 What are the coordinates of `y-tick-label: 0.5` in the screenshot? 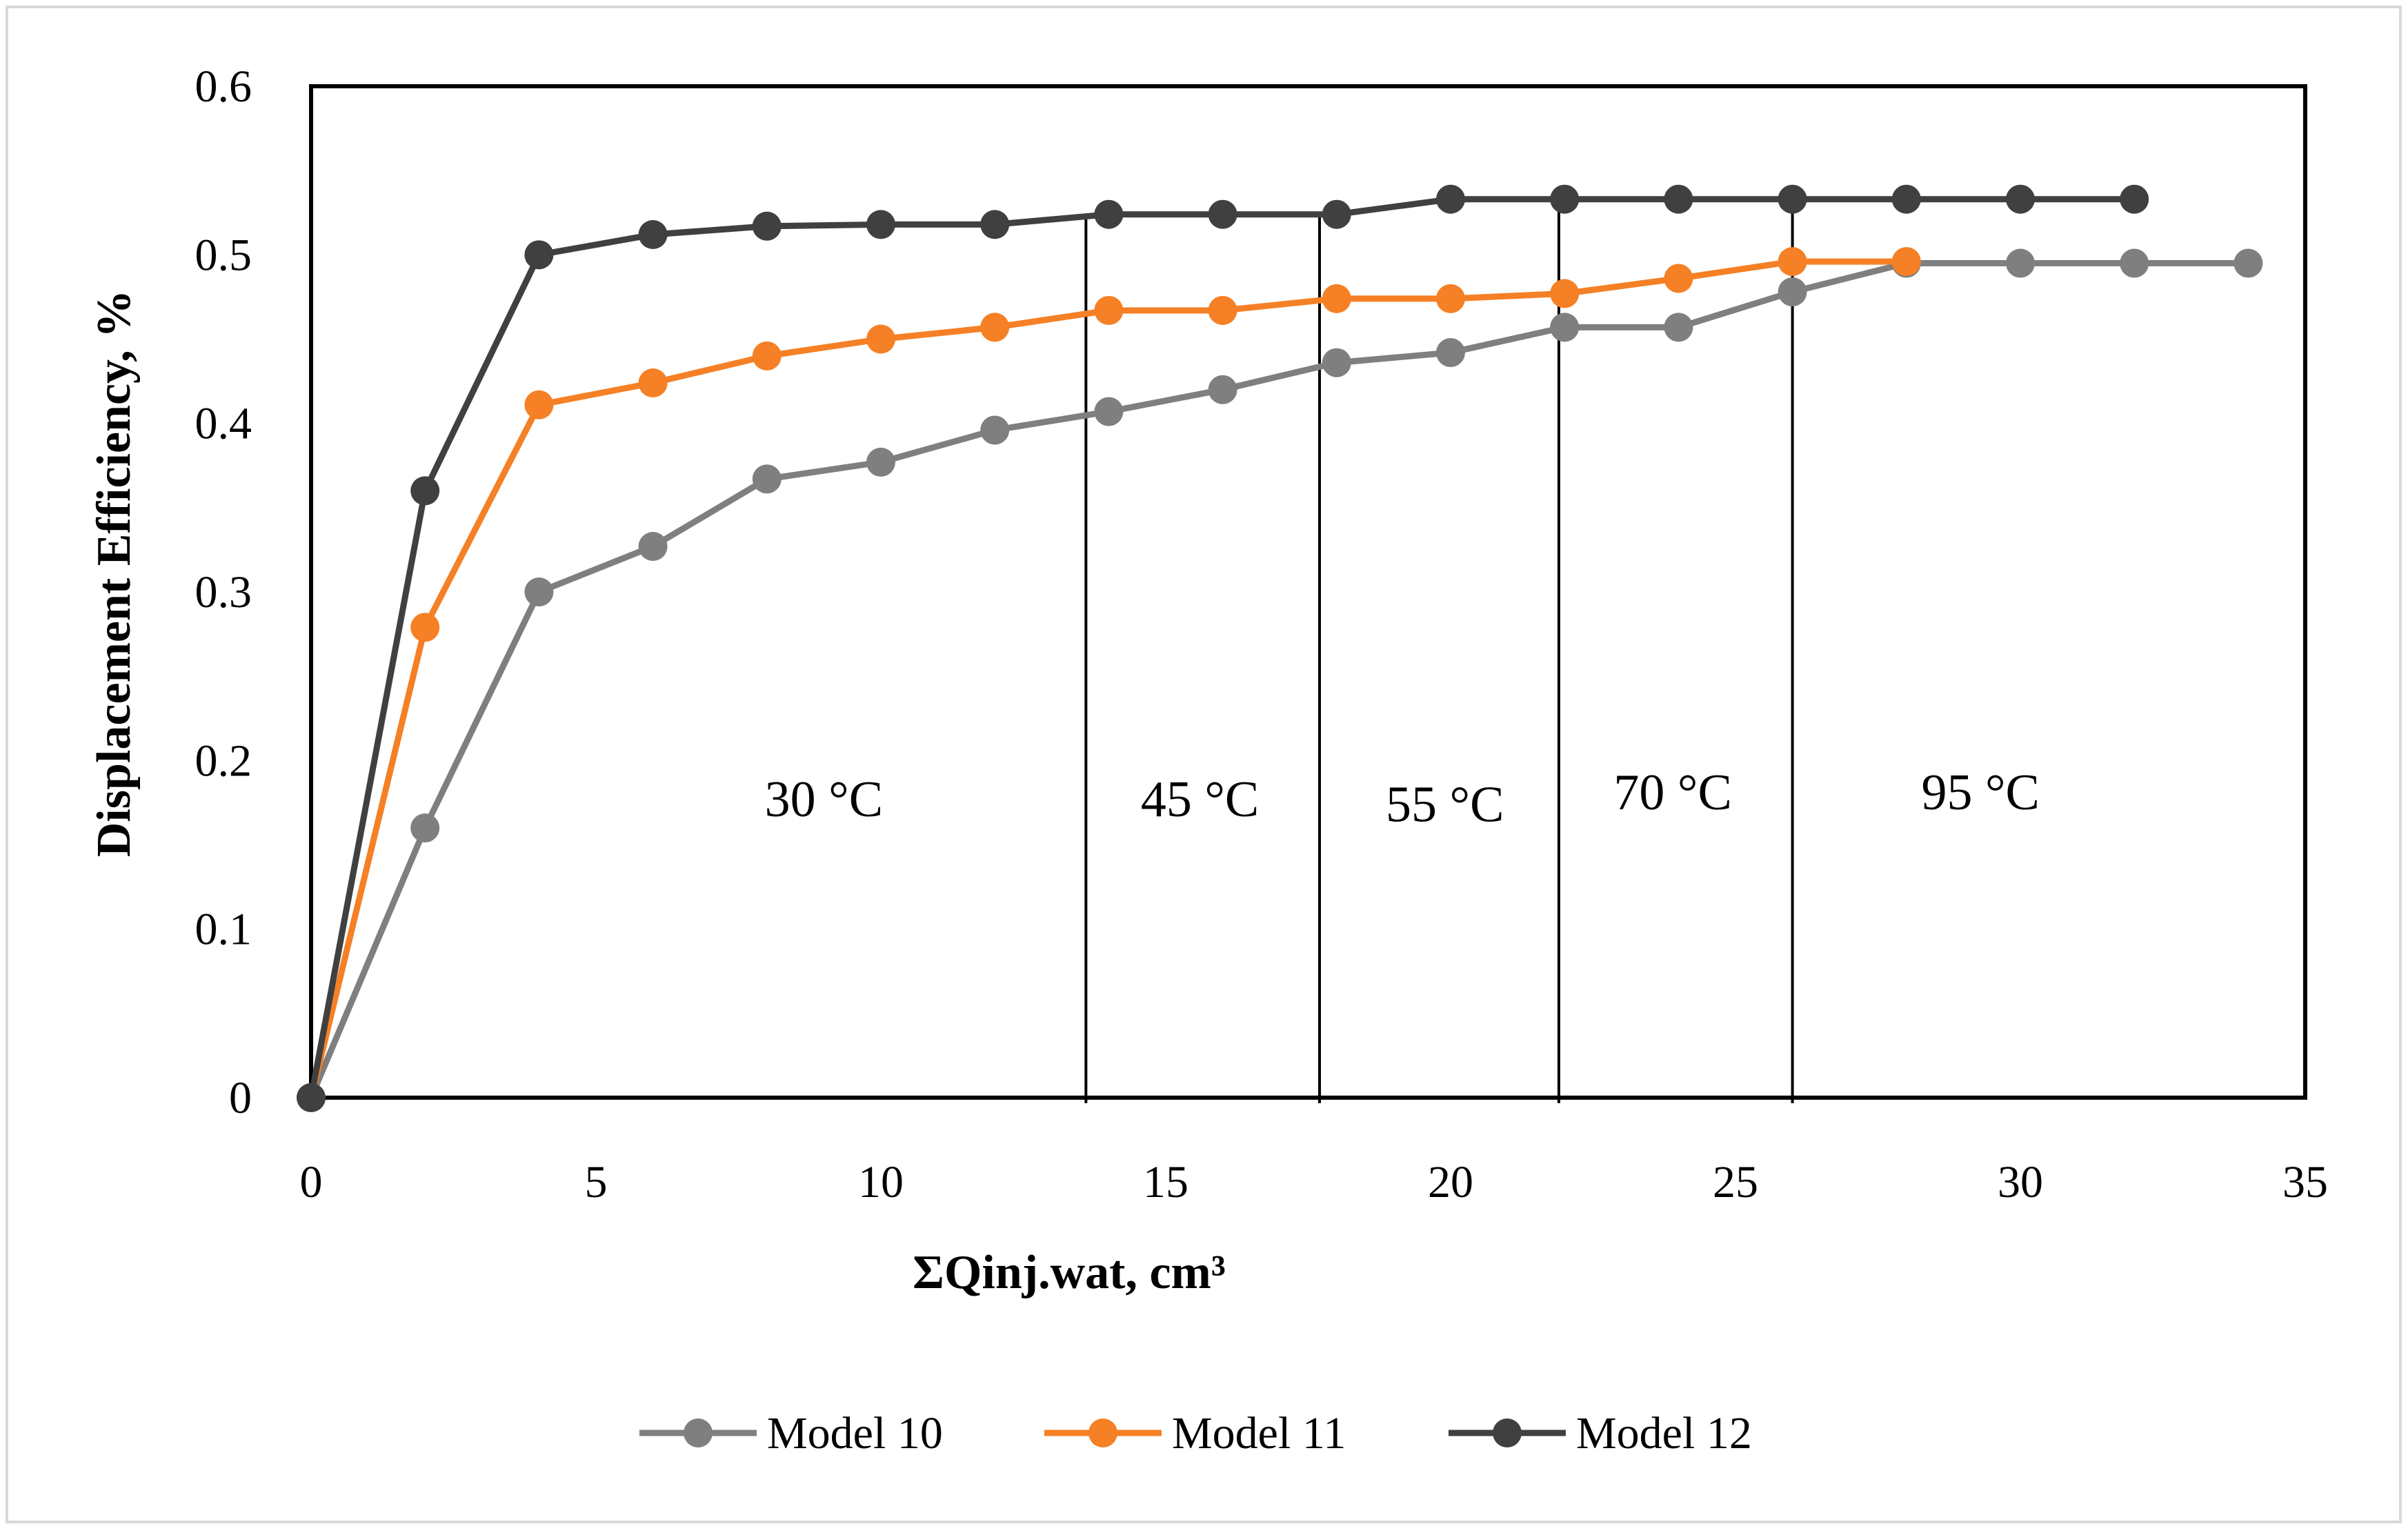 It's located at (223, 255).